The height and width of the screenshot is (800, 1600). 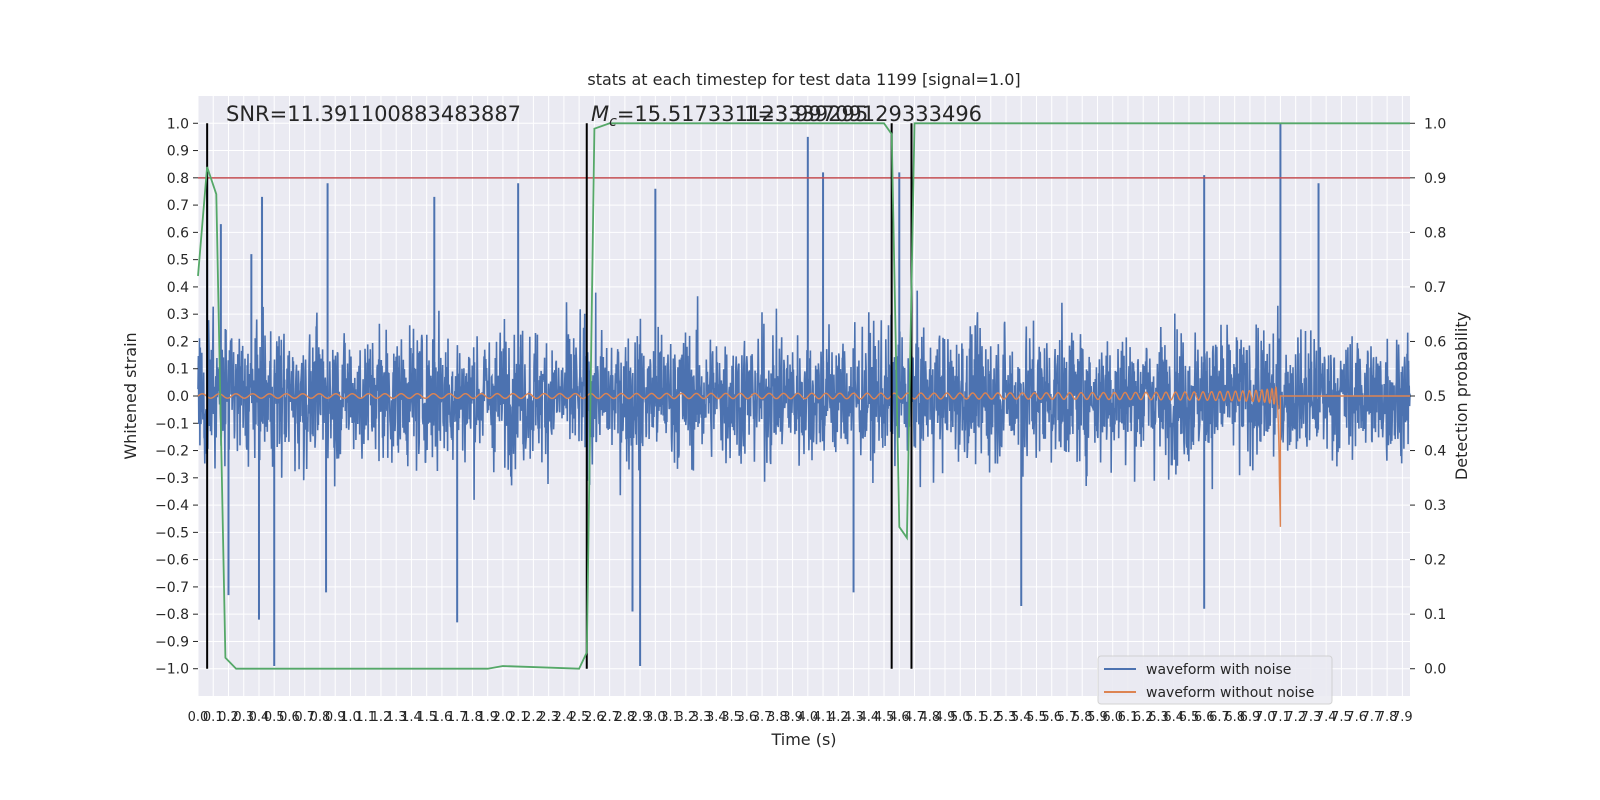 What do you see at coordinates (701, 717) in the screenshot?
I see `x-tick-label: 3.3` at bounding box center [701, 717].